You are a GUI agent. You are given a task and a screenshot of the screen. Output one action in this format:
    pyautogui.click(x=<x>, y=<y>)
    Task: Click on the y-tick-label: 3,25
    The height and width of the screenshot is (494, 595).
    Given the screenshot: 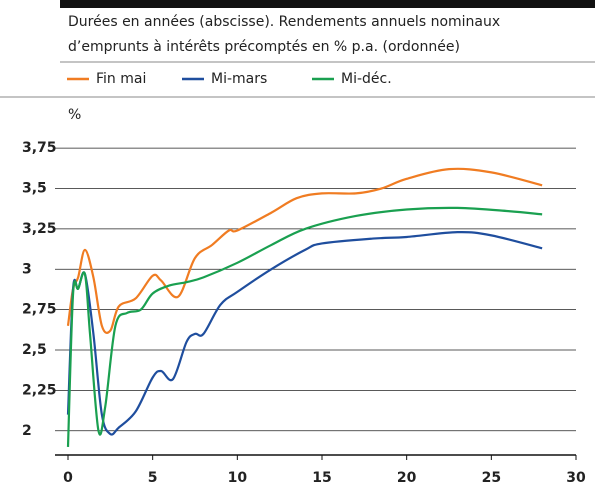 What is the action you would take?
    pyautogui.click(x=39, y=229)
    